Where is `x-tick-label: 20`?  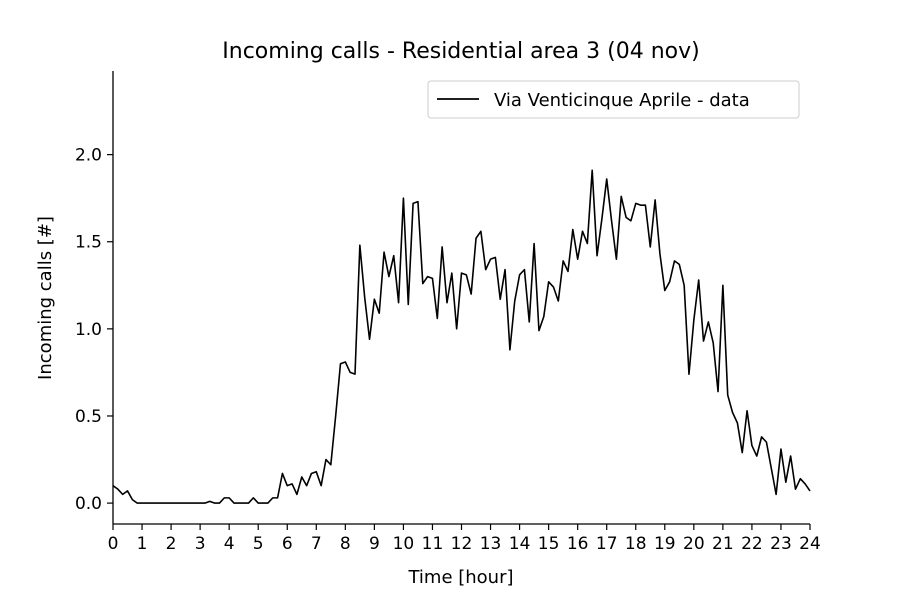 x-tick-label: 20 is located at coordinates (694, 544).